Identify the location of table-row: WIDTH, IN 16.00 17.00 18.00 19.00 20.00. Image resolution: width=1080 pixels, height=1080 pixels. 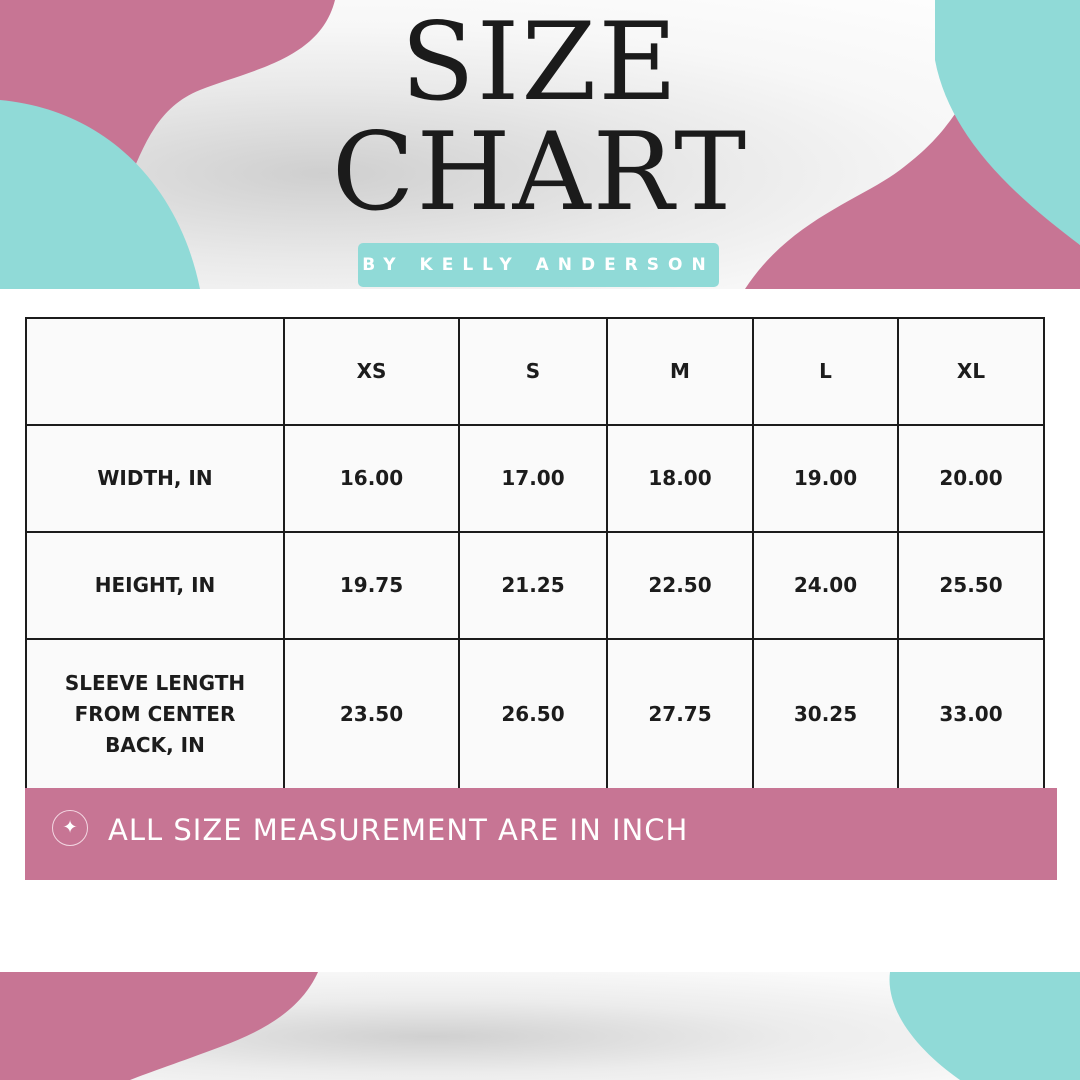
(535, 478).